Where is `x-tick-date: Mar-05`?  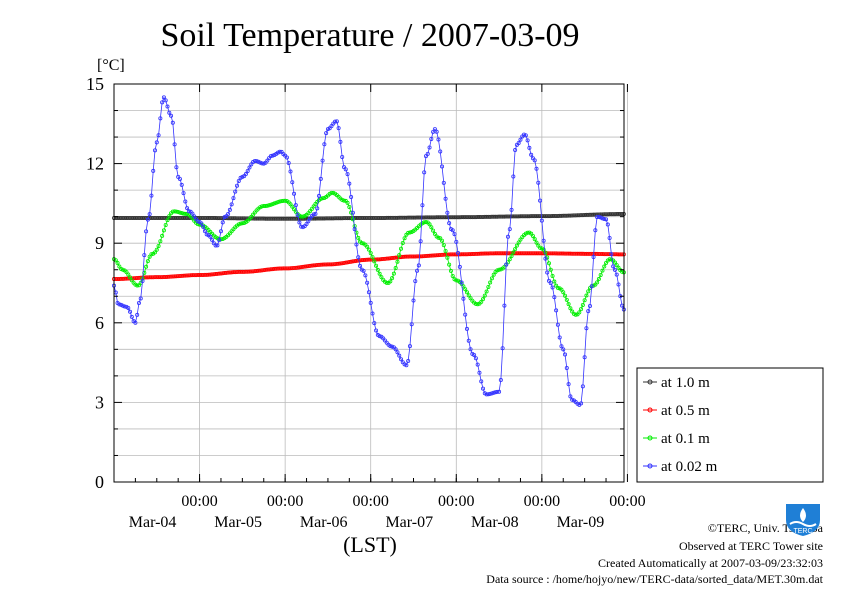 x-tick-date: Mar-05 is located at coordinates (238, 522).